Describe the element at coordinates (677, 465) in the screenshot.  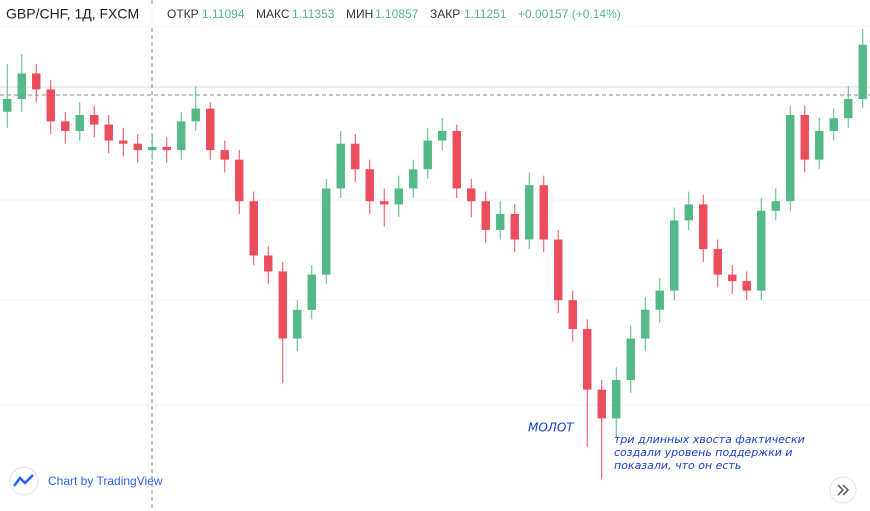
I see `annotation: показали, что он есть` at that location.